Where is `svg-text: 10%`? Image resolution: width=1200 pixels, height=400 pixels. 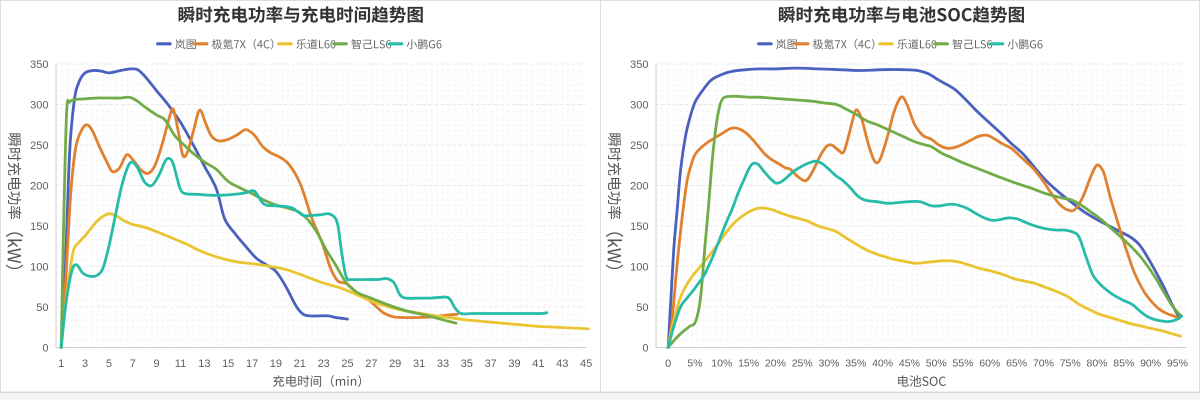 svg-text: 10% is located at coordinates (721, 364).